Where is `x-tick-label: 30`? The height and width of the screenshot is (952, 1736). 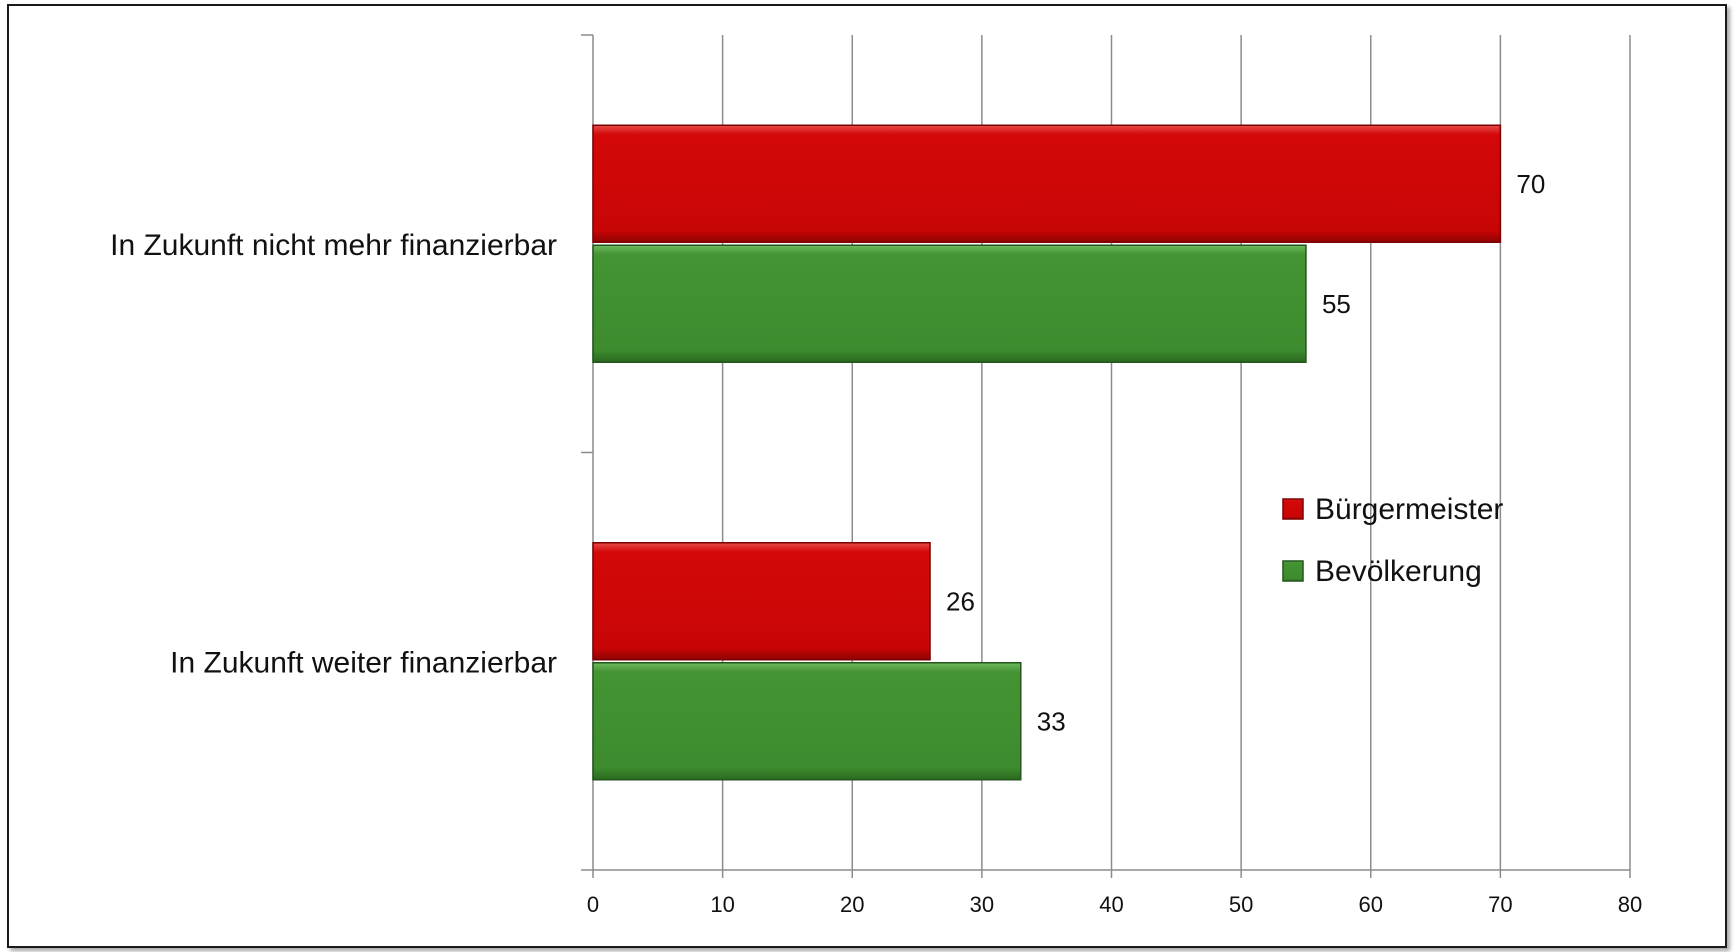 x-tick-label: 30 is located at coordinates (982, 904).